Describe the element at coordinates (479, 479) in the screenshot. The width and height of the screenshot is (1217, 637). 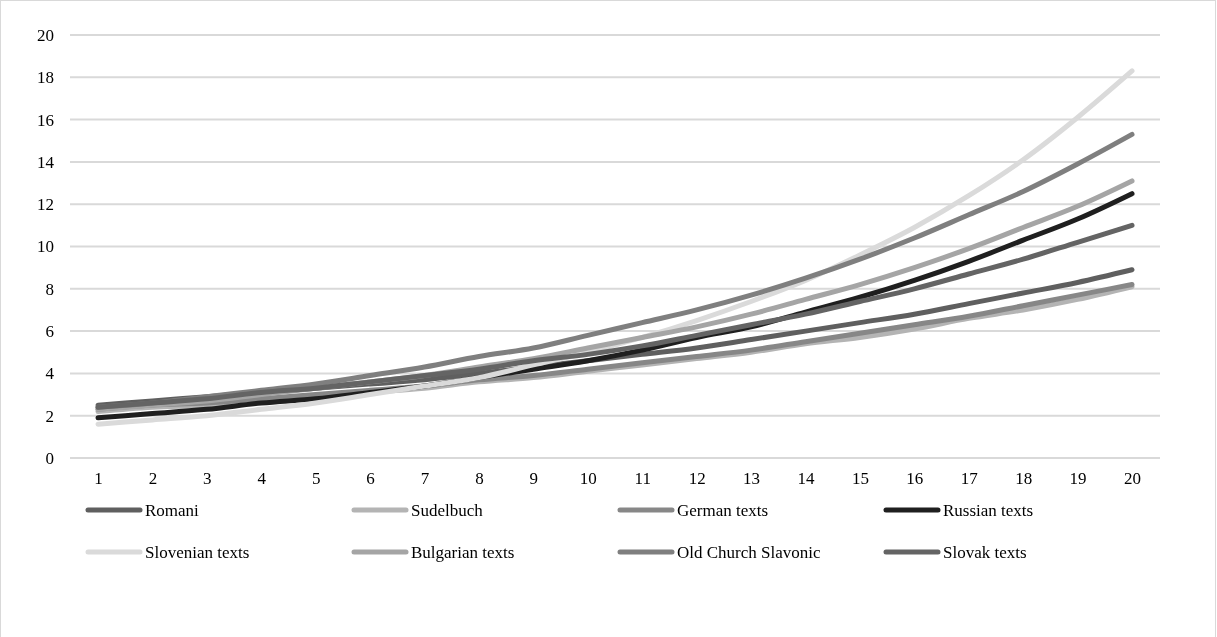
I see `x-tick-label: 8` at that location.